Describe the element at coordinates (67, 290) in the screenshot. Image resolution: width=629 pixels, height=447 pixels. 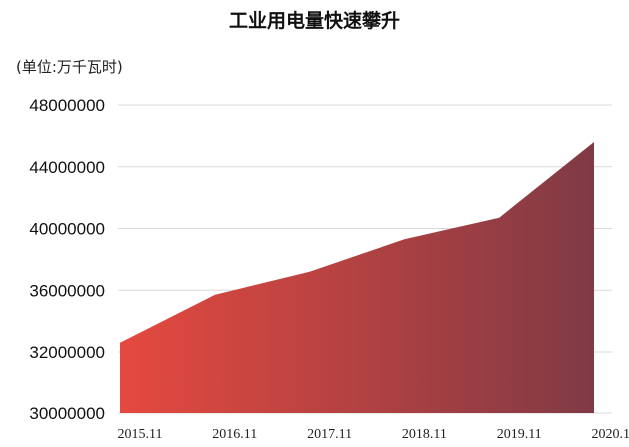
I see `y-tick-label: 36000000` at that location.